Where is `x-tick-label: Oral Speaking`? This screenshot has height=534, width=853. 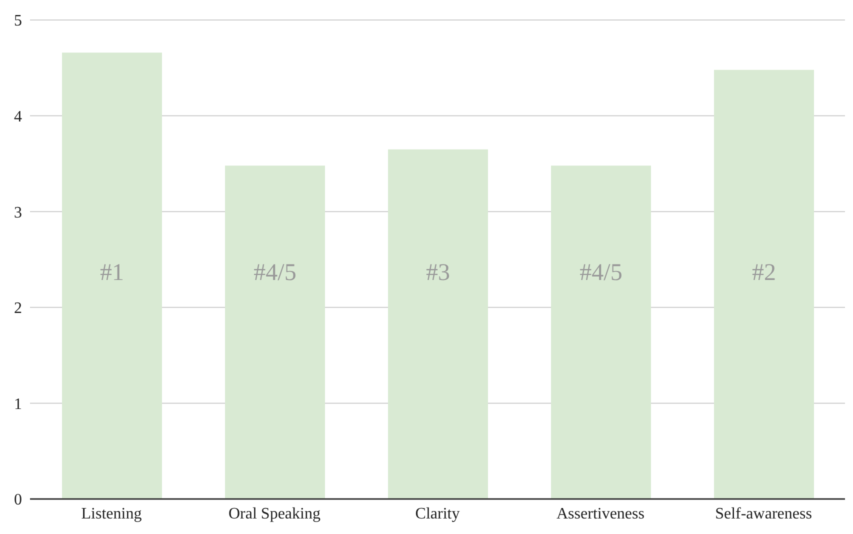 x-tick-label: Oral Speaking is located at coordinates (274, 513).